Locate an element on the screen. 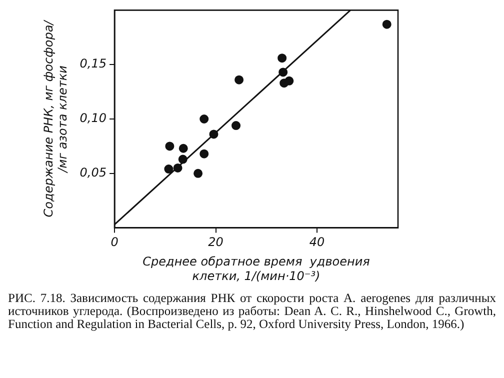  y-tick-label: 0,10 is located at coordinates (93, 118).